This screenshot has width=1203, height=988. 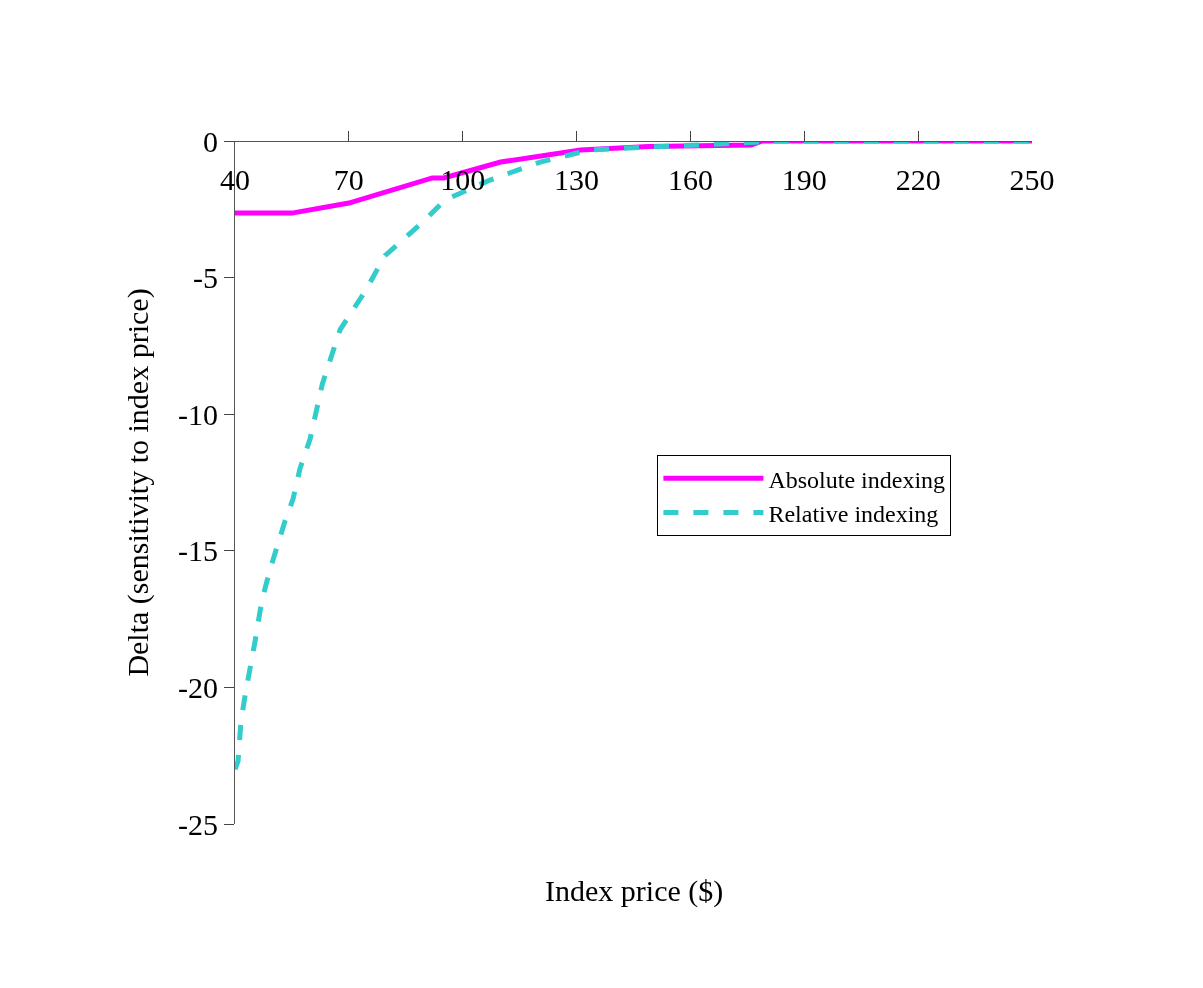 What do you see at coordinates (205, 278) in the screenshot?
I see `y-tick-label: -5` at bounding box center [205, 278].